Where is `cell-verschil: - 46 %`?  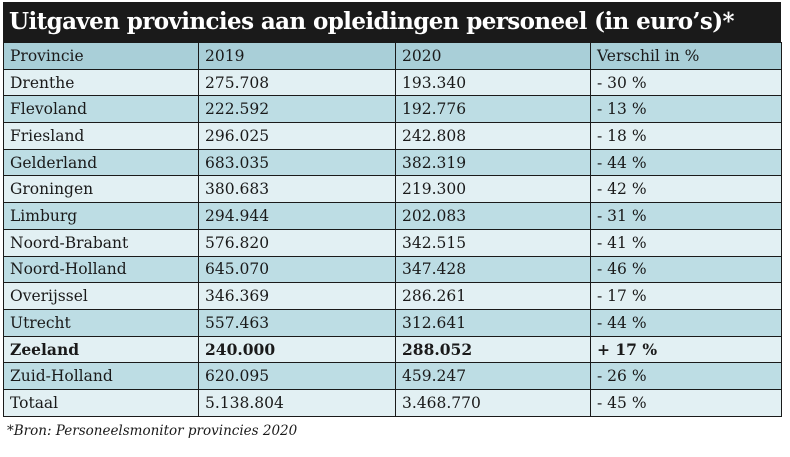 cell-verschil: - 46 % is located at coordinates (686, 269).